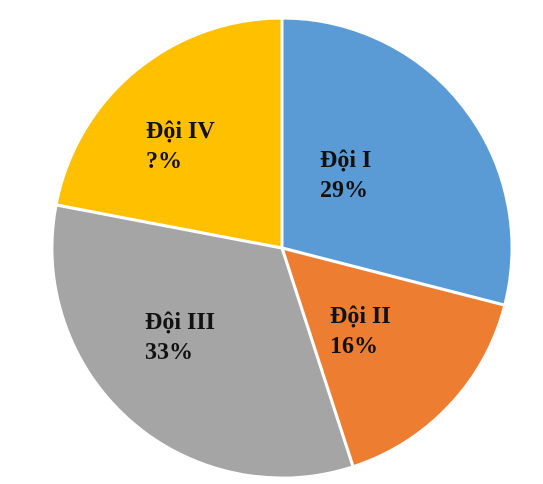 The height and width of the screenshot is (484, 543). Describe the element at coordinates (345, 160) in the screenshot. I see `slice-name-label: Đội I` at that location.